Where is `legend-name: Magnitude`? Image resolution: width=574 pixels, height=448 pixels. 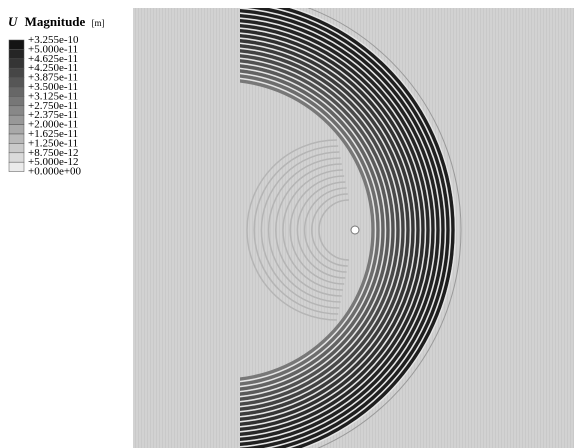 legend-name: Magnitude is located at coordinates (55, 21).